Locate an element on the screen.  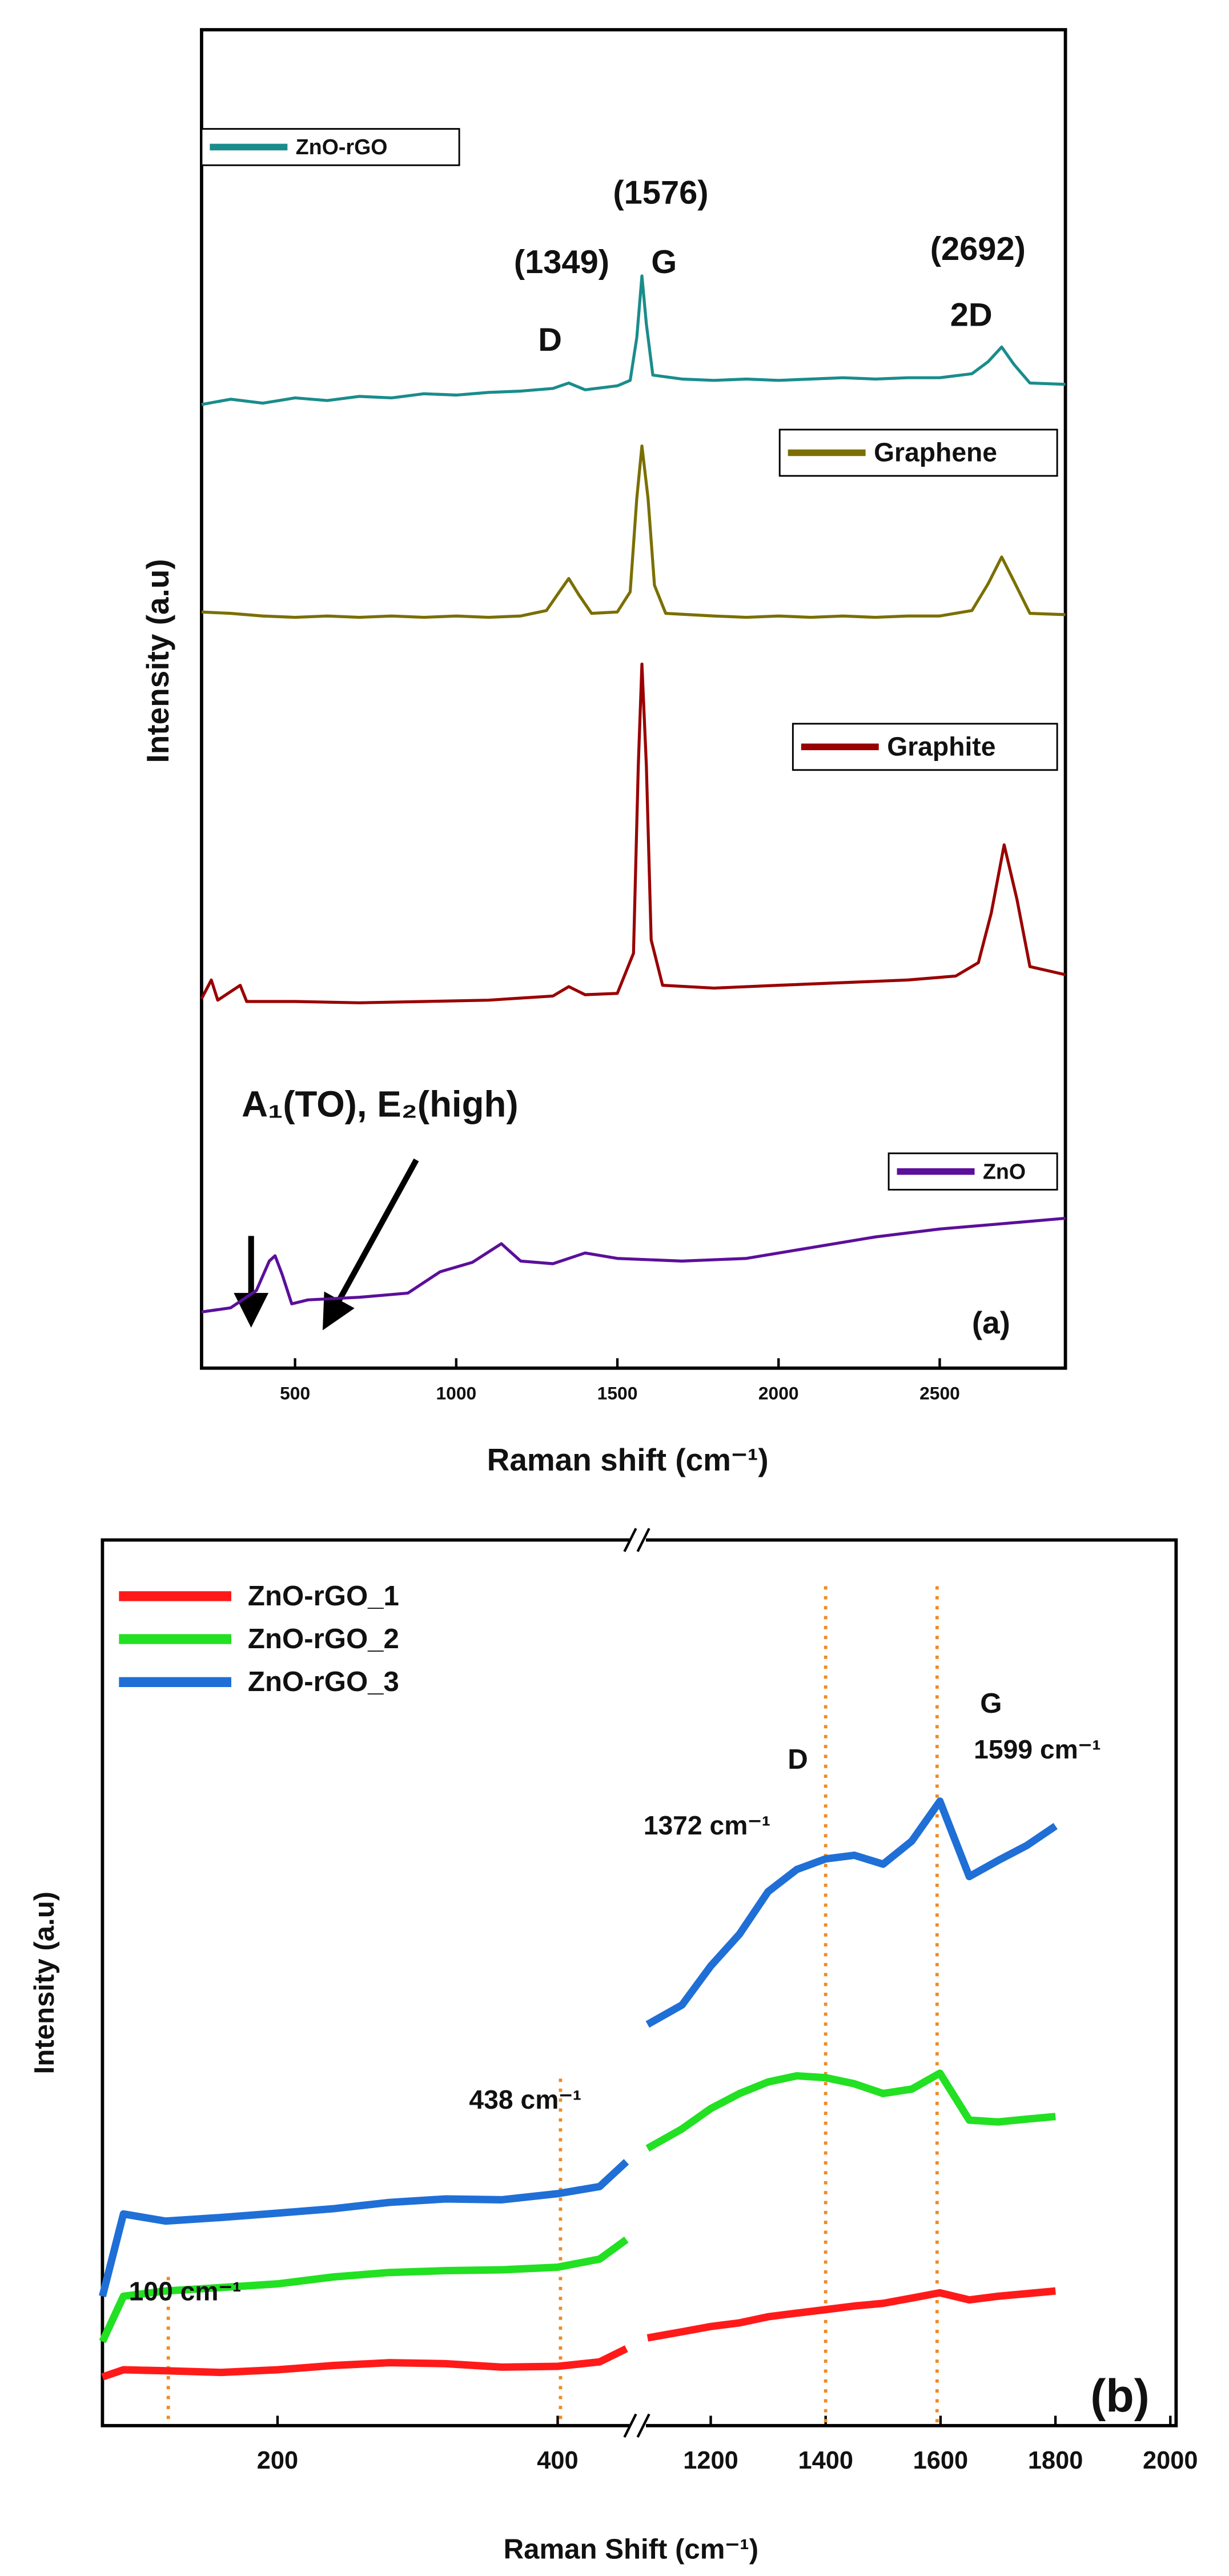
x-tick-label: 500 is located at coordinates (295, 1393).